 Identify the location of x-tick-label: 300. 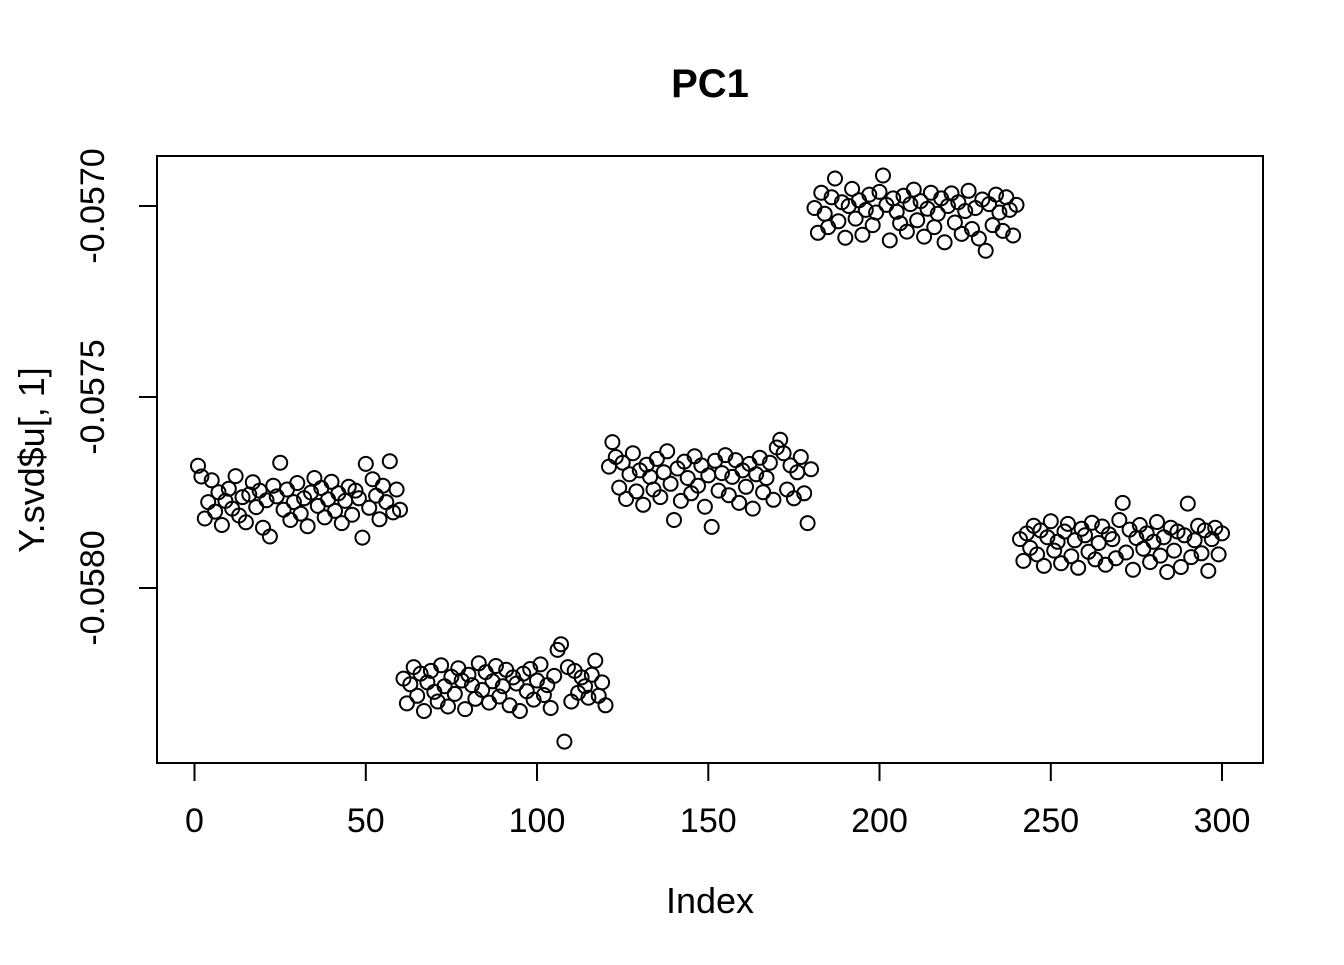
(1222, 821).